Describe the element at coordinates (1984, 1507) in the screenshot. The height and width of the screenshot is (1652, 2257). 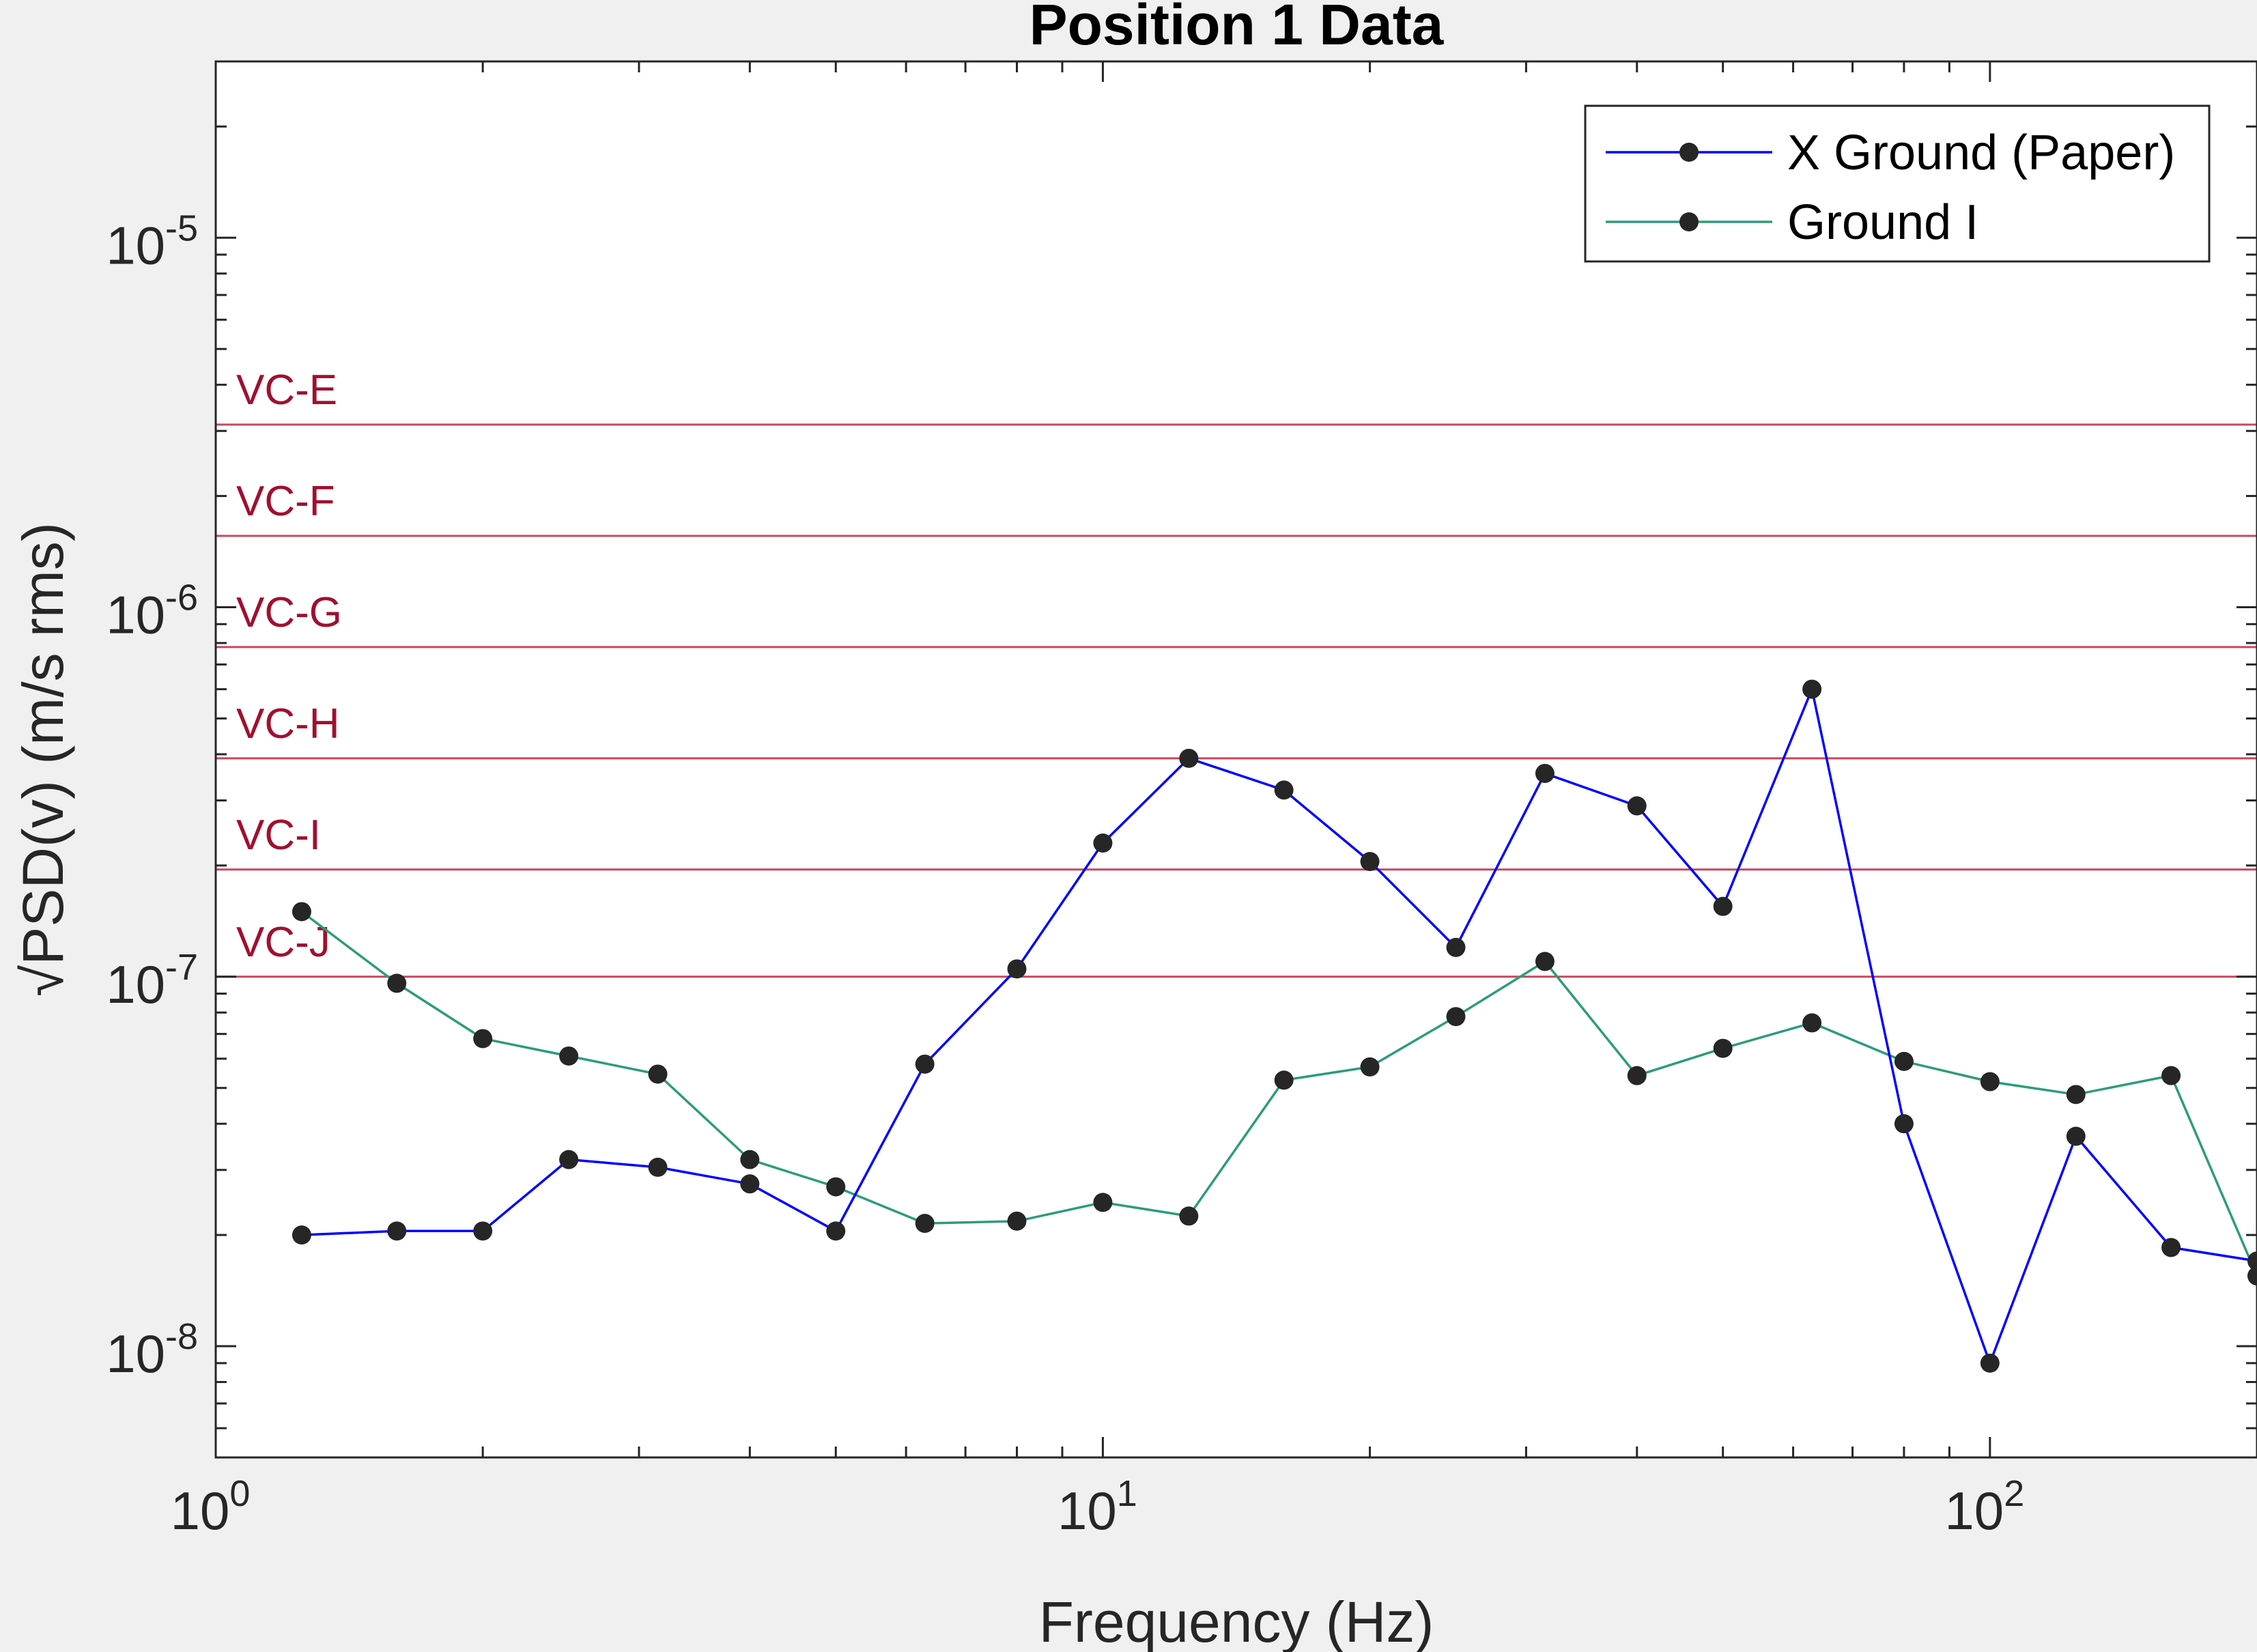
I see `x-tick-label: 10²` at that location.